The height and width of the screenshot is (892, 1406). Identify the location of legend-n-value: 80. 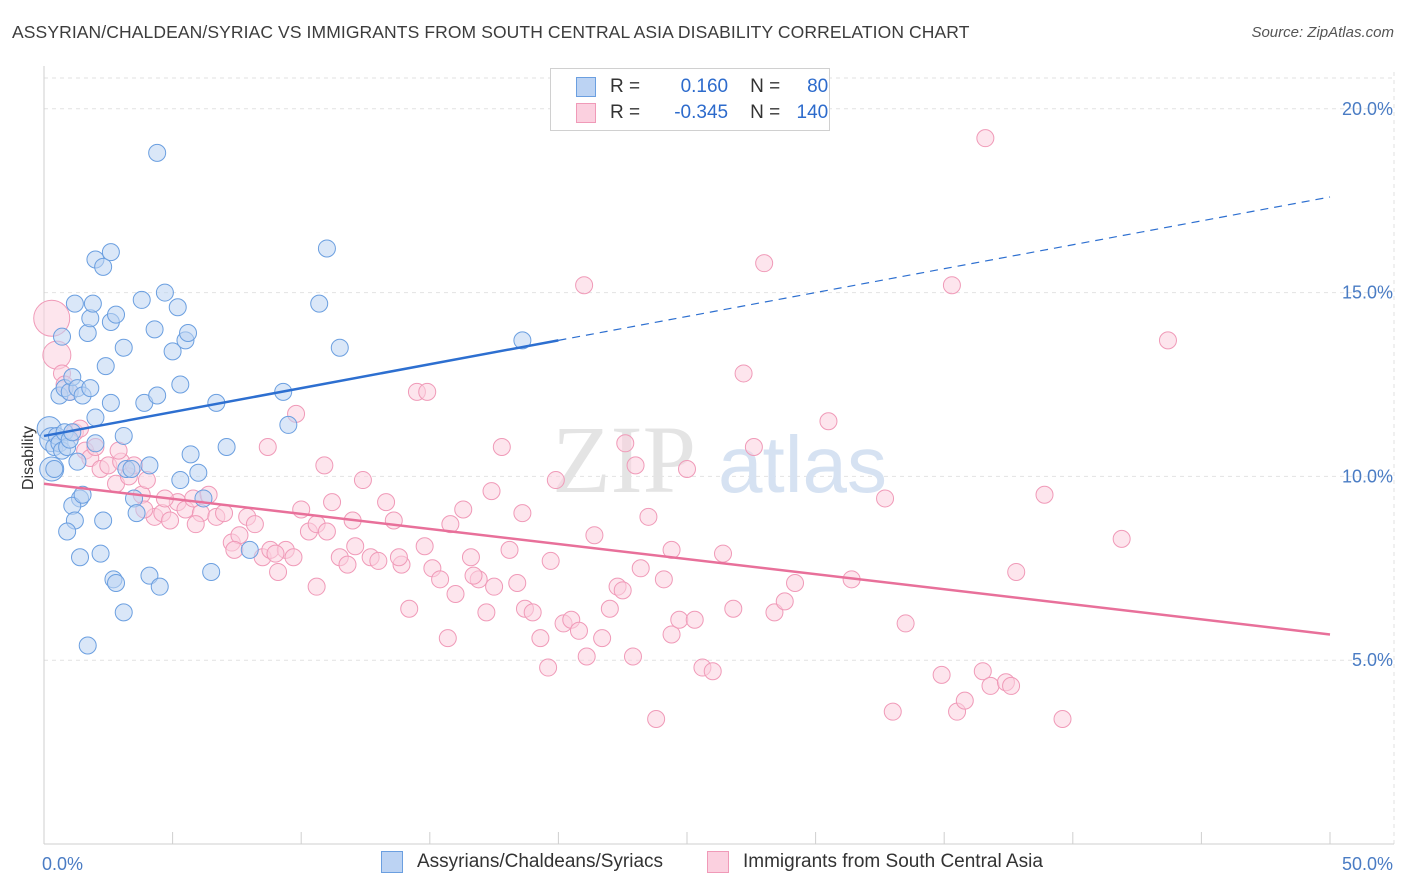
(818, 86).